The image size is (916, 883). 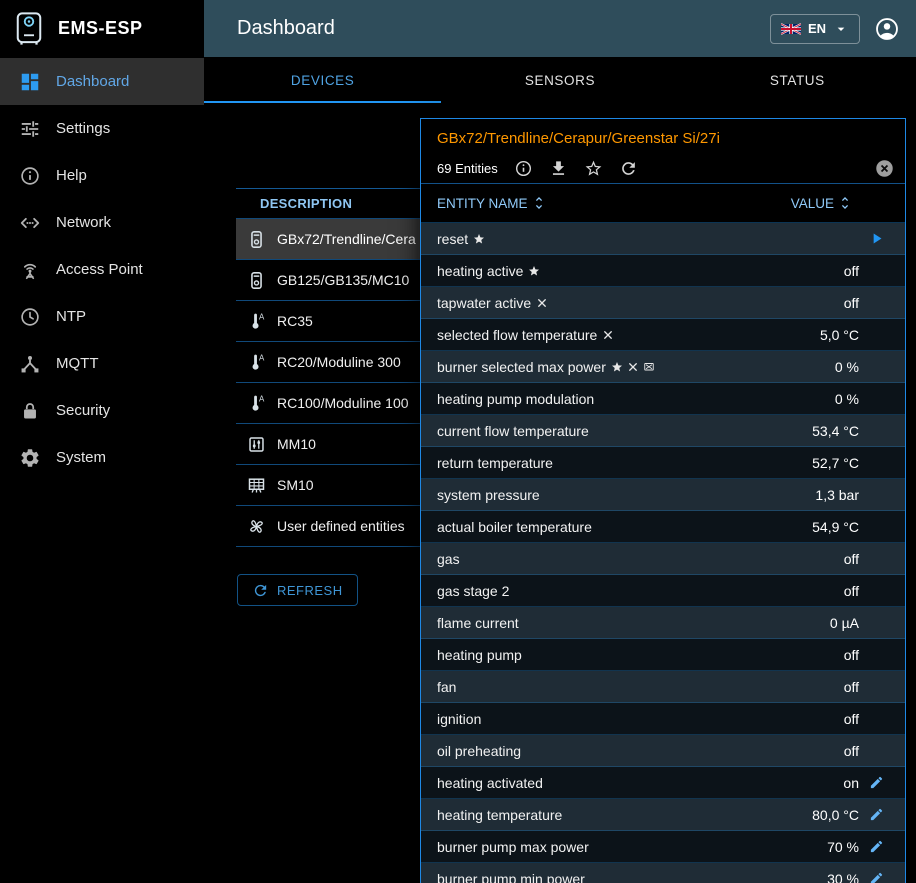 What do you see at coordinates (323, 80) in the screenshot?
I see `tab: DEVICES` at bounding box center [323, 80].